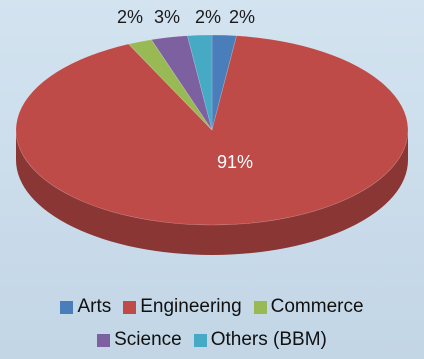  Describe the element at coordinates (130, 307) in the screenshot. I see `legend-swatch-engineering` at that location.